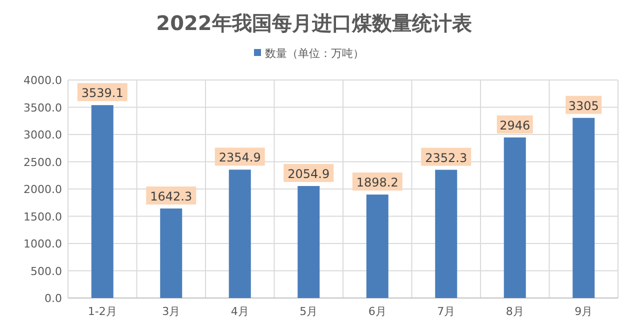 This screenshot has height=327, width=628. I want to click on y-tick-label: 1000.0, so click(43, 244).